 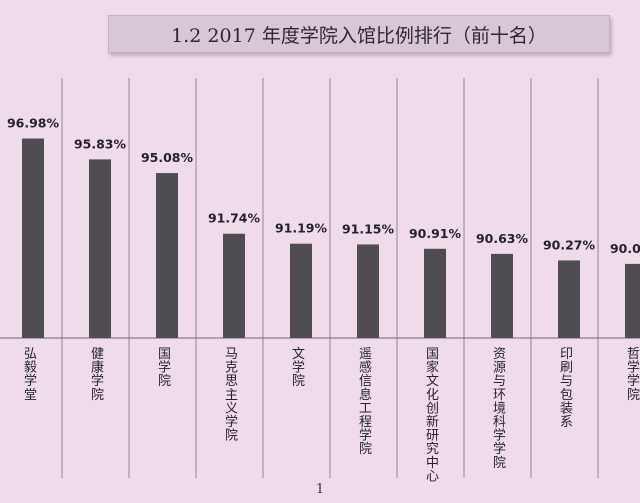 I want to click on value-label: 91.19%, so click(x=301, y=228).